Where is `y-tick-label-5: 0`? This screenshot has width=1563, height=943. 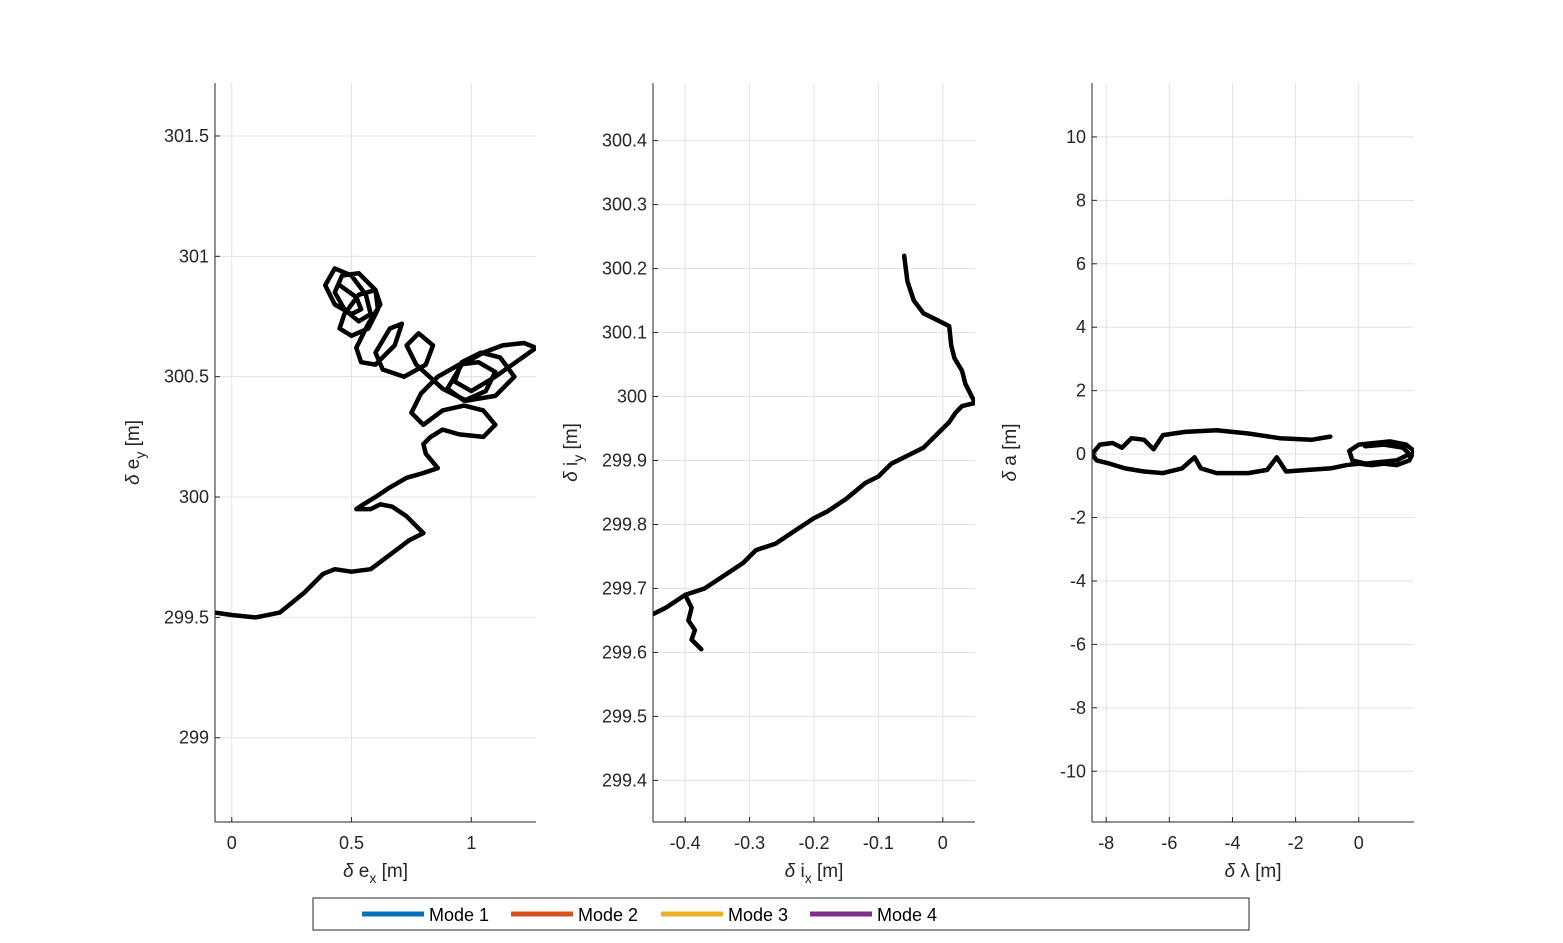
y-tick-label-5: 0 is located at coordinates (1081, 454).